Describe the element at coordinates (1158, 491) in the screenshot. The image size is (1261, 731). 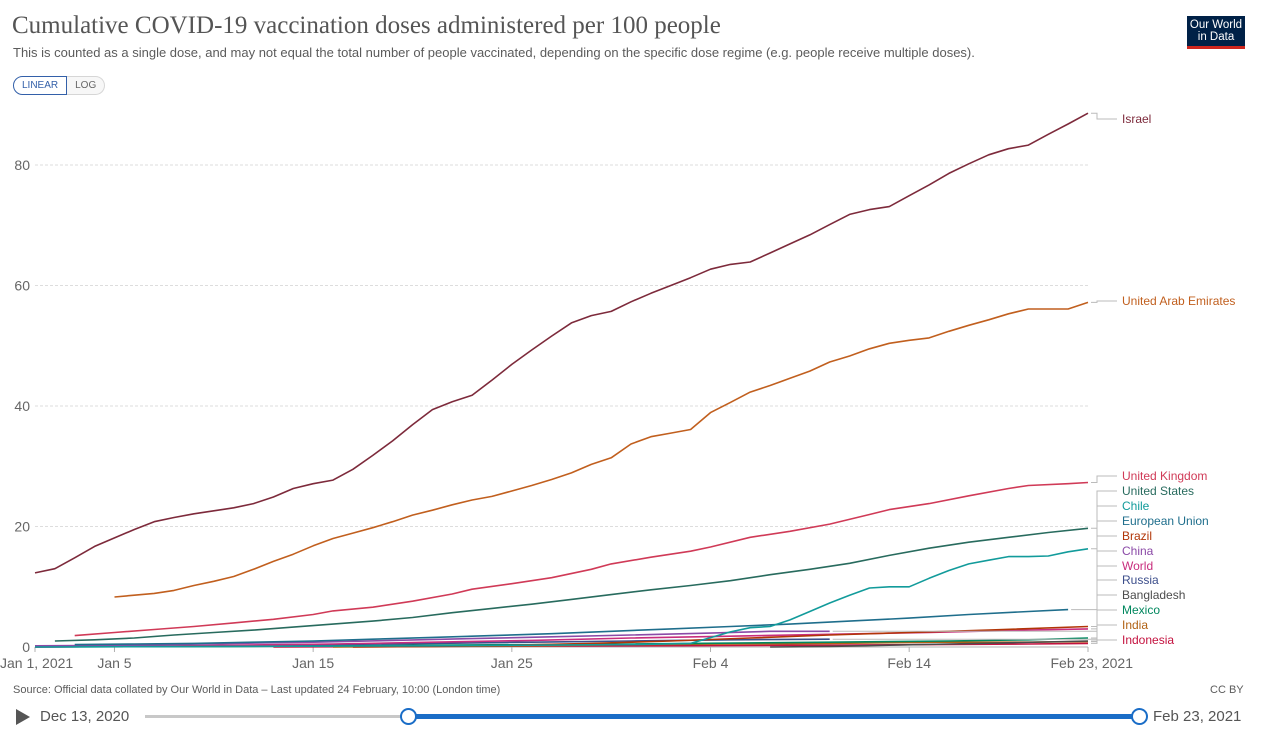
I see `series-label-united-states: United States` at that location.